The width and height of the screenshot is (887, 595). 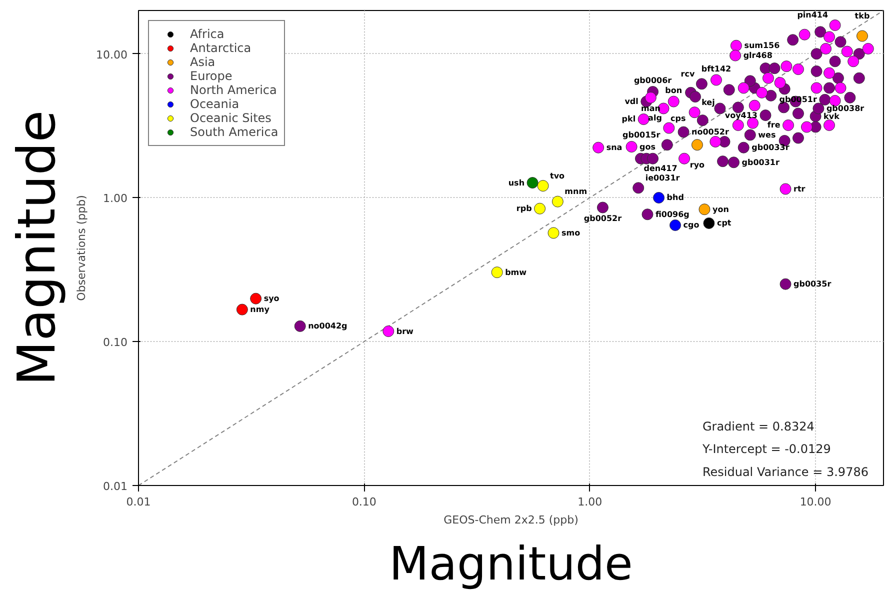 I want to click on x-tick-label: 0.01, so click(x=138, y=502).